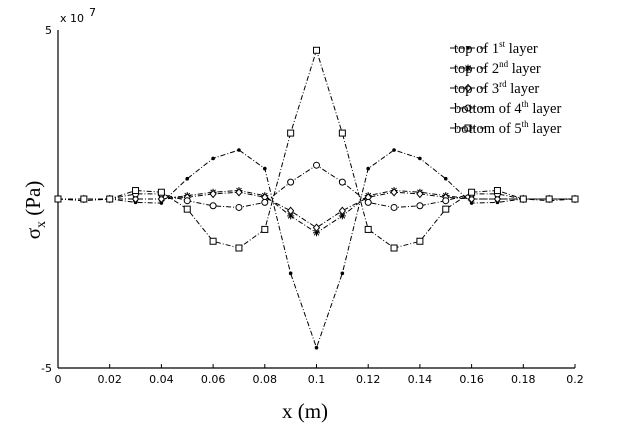  What do you see at coordinates (317, 379) in the screenshot?
I see `x-tick-label: 0.1` at bounding box center [317, 379].